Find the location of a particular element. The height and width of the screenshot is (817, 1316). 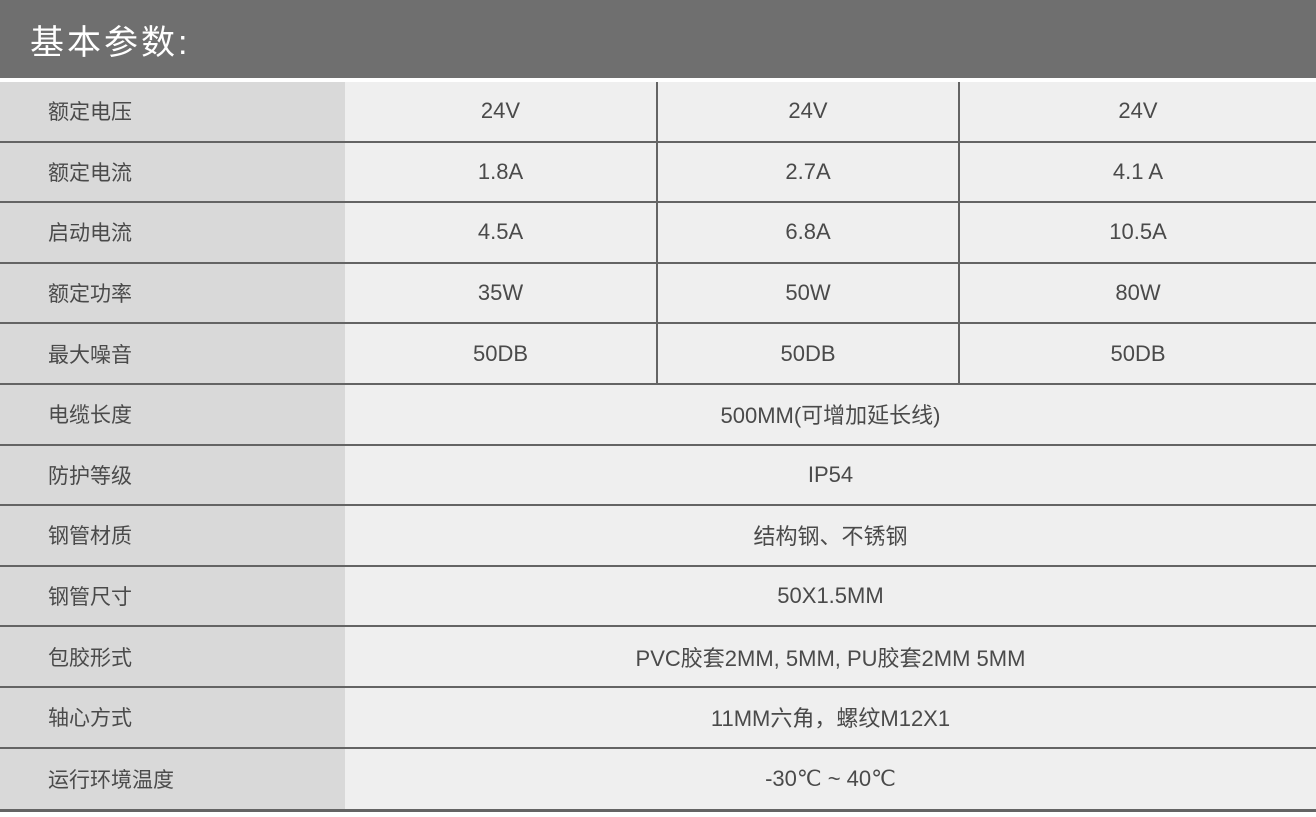

row-label: 轴心方式 is located at coordinates (172, 717).